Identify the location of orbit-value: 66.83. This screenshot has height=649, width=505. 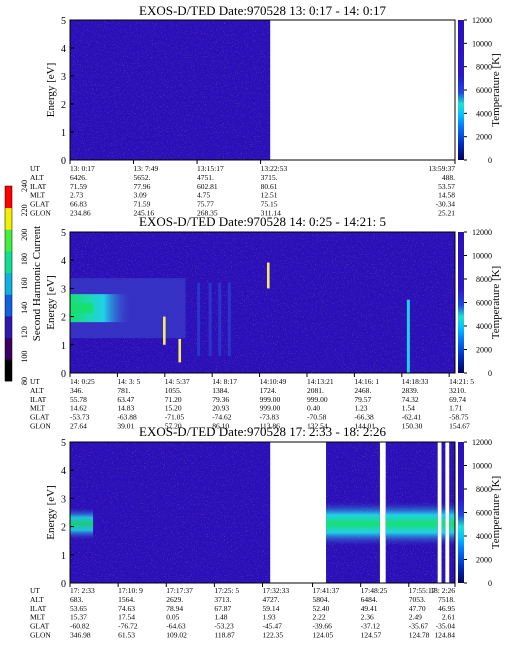
(78, 204).